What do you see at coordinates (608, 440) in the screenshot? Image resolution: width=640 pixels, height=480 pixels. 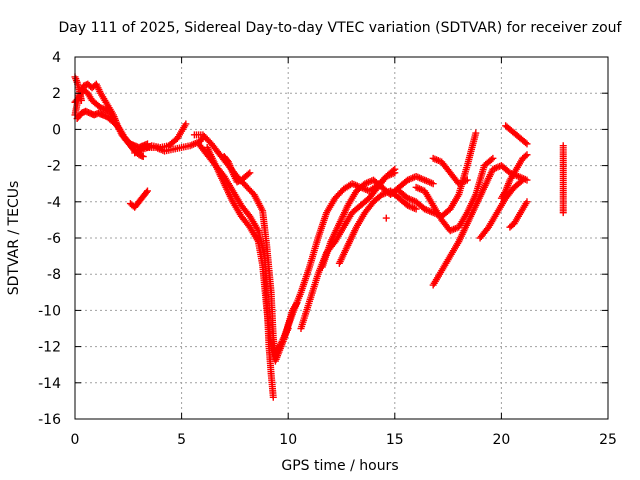 I see `x-tick-label: 25` at bounding box center [608, 440].